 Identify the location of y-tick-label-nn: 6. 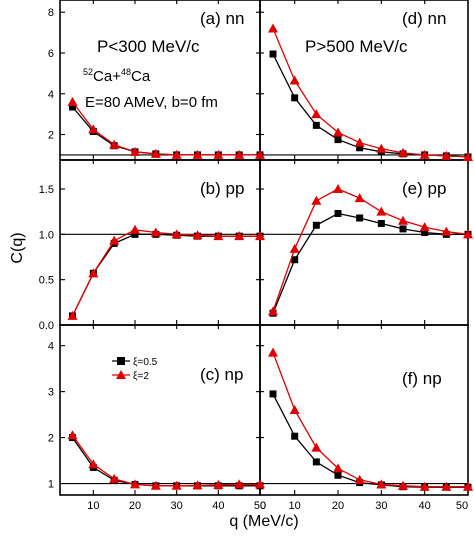
(51, 54).